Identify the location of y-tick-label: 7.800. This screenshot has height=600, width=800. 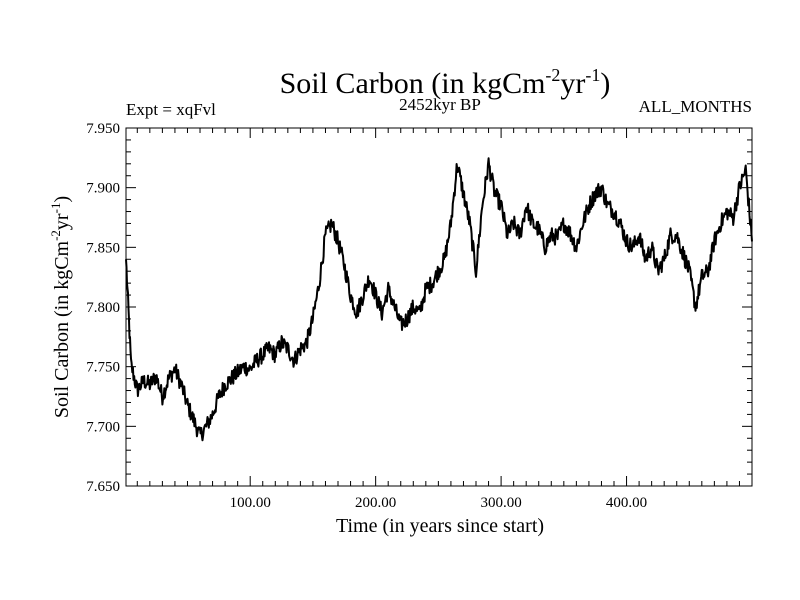
(103, 308).